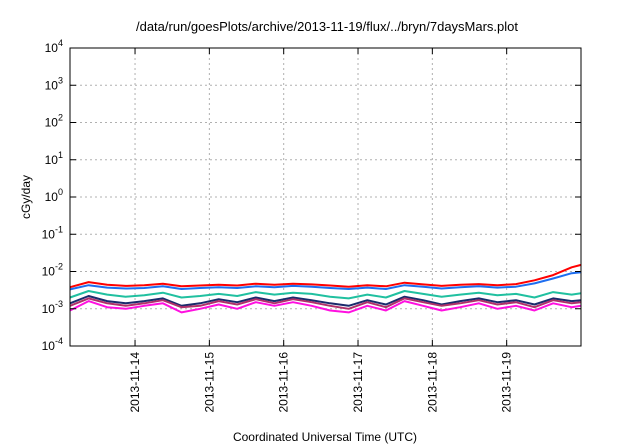  What do you see at coordinates (358, 382) in the screenshot?
I see `x-tick-label: 2013-11-17` at bounding box center [358, 382].